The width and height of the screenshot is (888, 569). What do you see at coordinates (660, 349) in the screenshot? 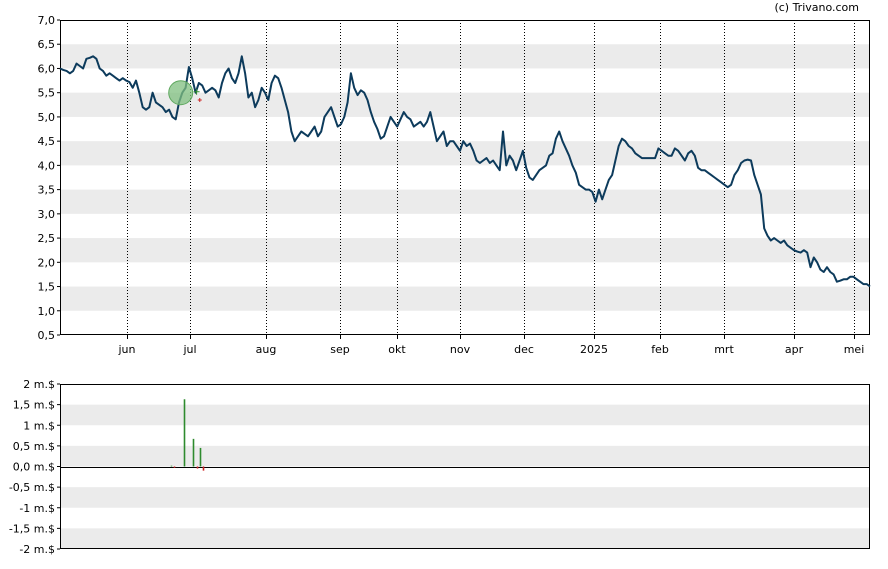
I see `x-tick-label: feb` at bounding box center [660, 349].